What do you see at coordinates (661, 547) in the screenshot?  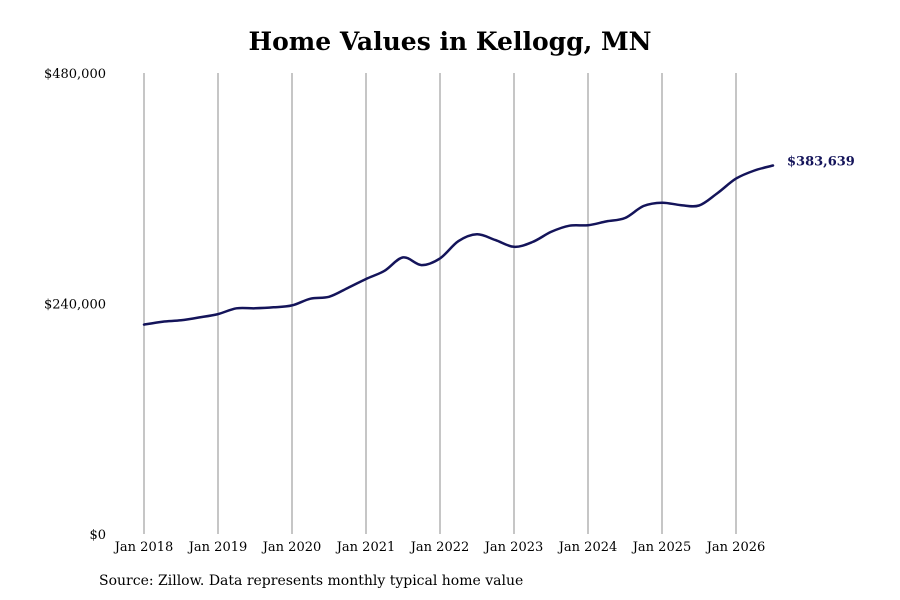 I see `x-tick-label: Jan 2025` at bounding box center [661, 547].